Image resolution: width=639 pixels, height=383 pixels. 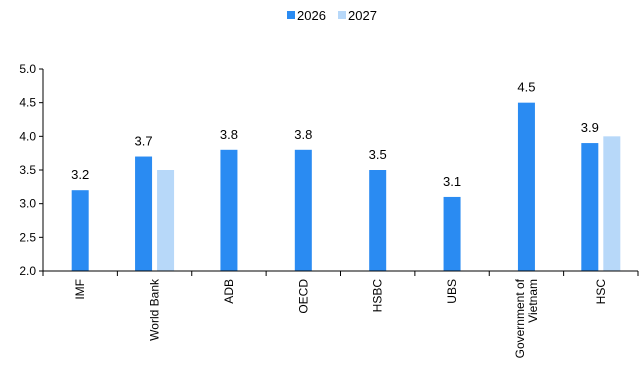 I want to click on legend-swatch-2027, so click(x=342, y=15).